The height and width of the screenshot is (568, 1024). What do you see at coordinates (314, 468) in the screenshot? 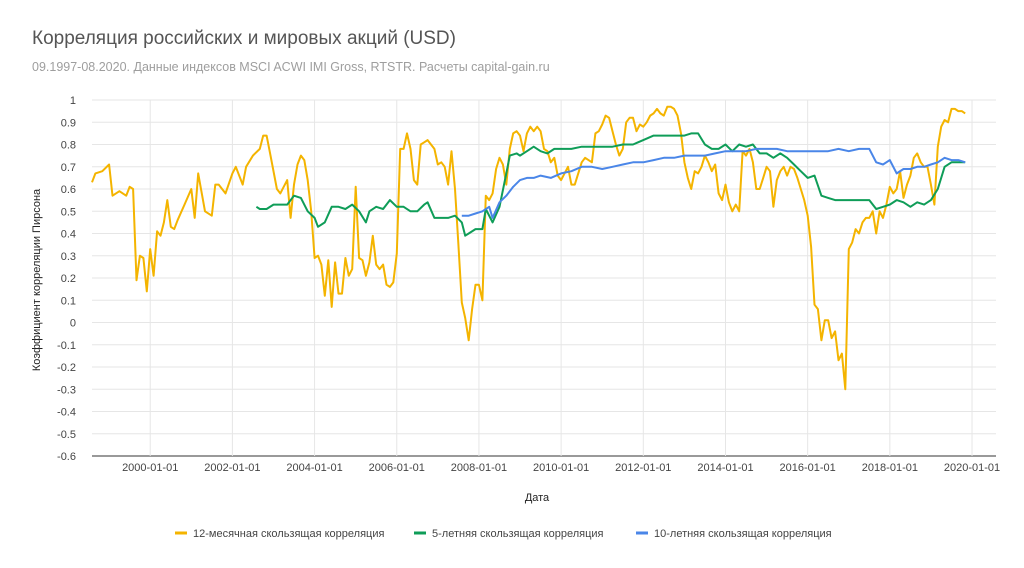
I see `x-tick-label: 2004-01-01` at bounding box center [314, 468].